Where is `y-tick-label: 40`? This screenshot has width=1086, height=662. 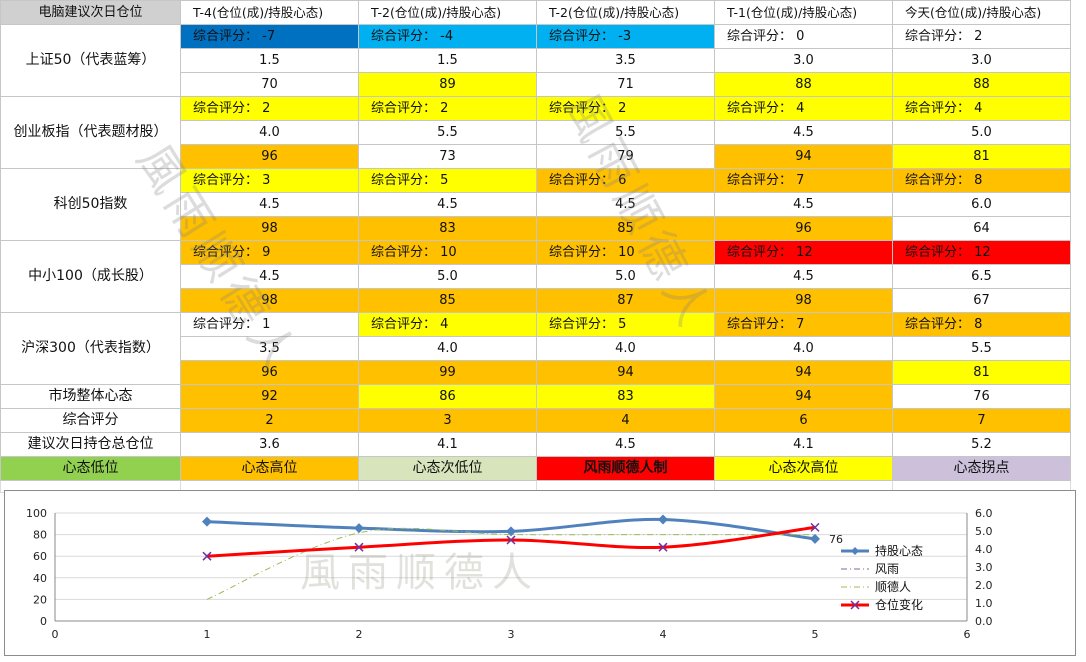
y-tick-label: 40 is located at coordinates (40, 578).